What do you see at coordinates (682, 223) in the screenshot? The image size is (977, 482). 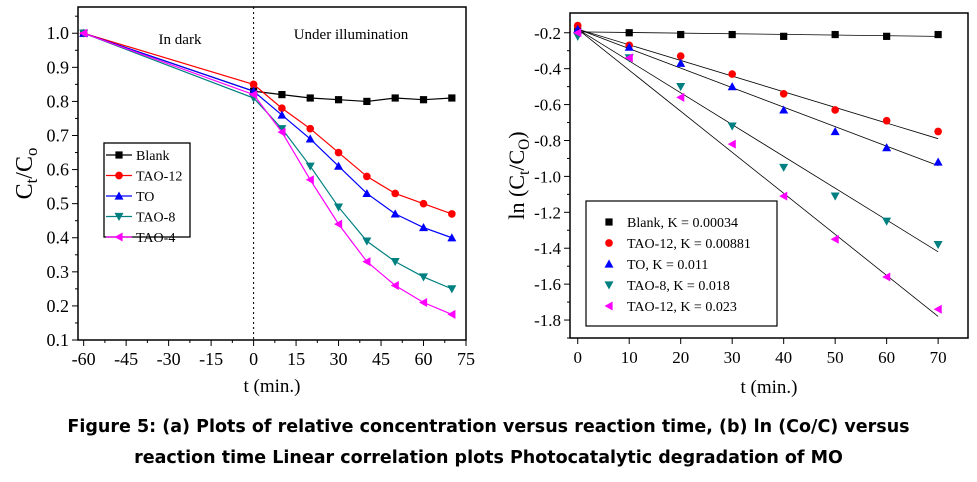 I see `legend-label: Blank, K = 0.00034` at bounding box center [682, 223].